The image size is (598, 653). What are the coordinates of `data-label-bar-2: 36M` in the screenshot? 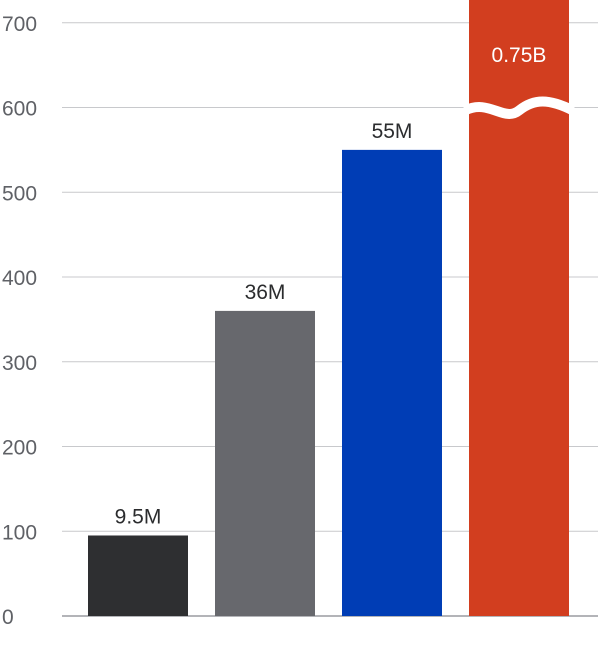 It's located at (265, 292).